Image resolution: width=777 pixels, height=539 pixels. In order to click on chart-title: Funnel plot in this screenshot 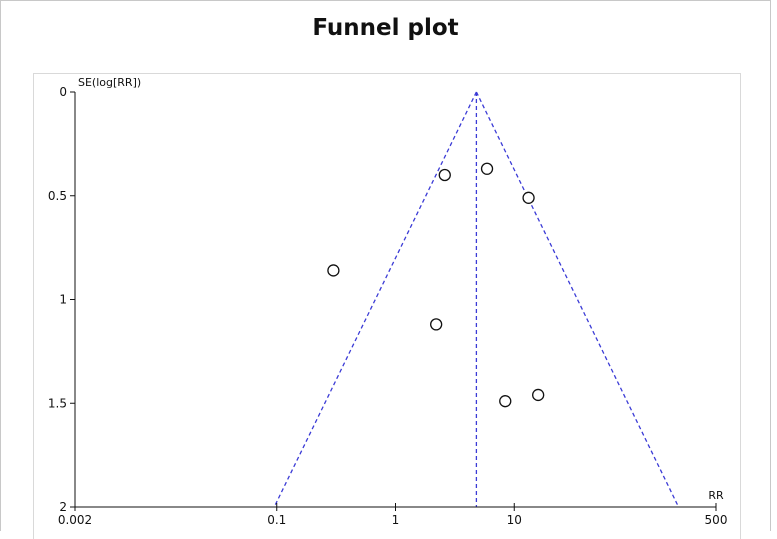, I will do `click(385, 28)`.